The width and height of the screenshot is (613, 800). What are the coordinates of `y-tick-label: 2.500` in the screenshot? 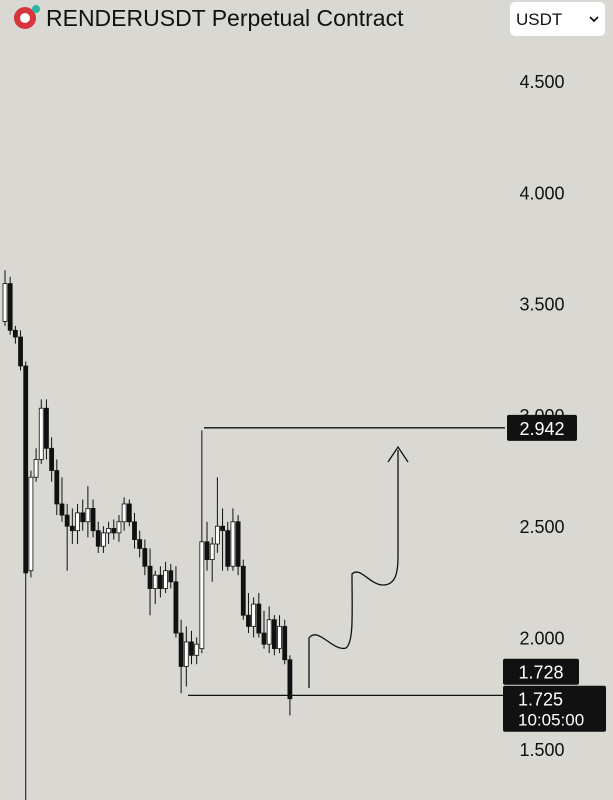 It's located at (541, 527).